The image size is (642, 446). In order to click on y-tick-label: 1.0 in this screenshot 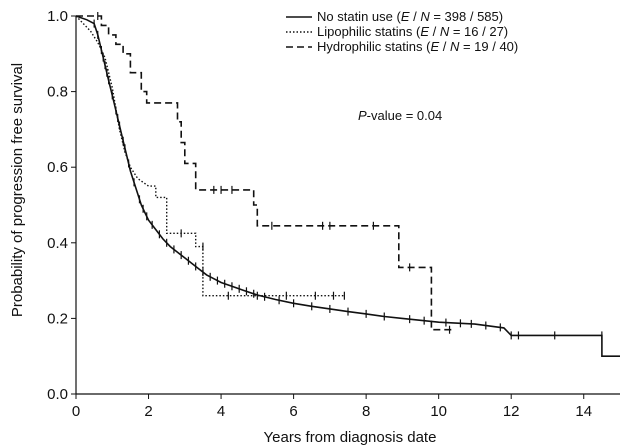, I will do `click(57, 16)`.